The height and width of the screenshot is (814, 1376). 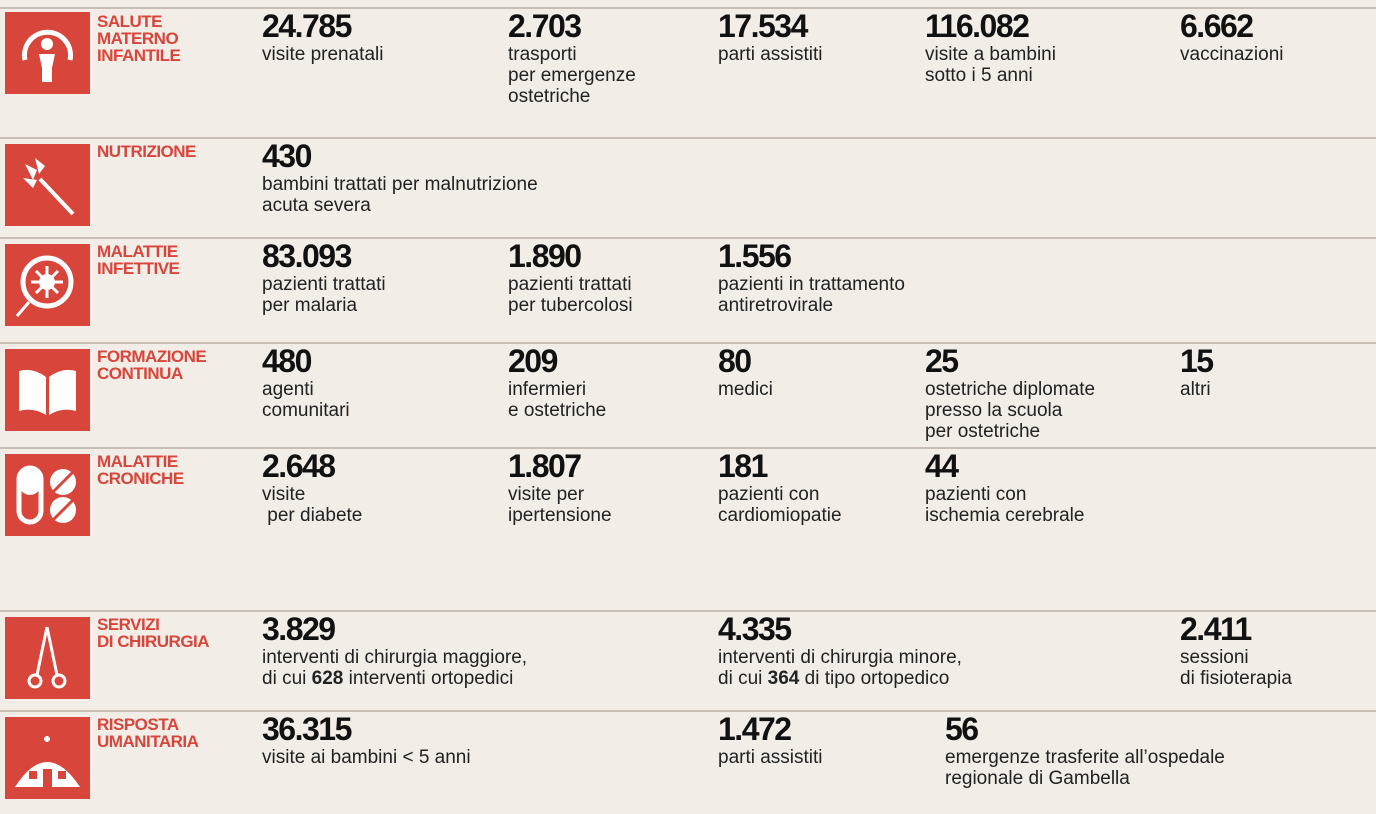 What do you see at coordinates (148, 741) in the screenshot?
I see `category-line: UMANITARIA` at bounding box center [148, 741].